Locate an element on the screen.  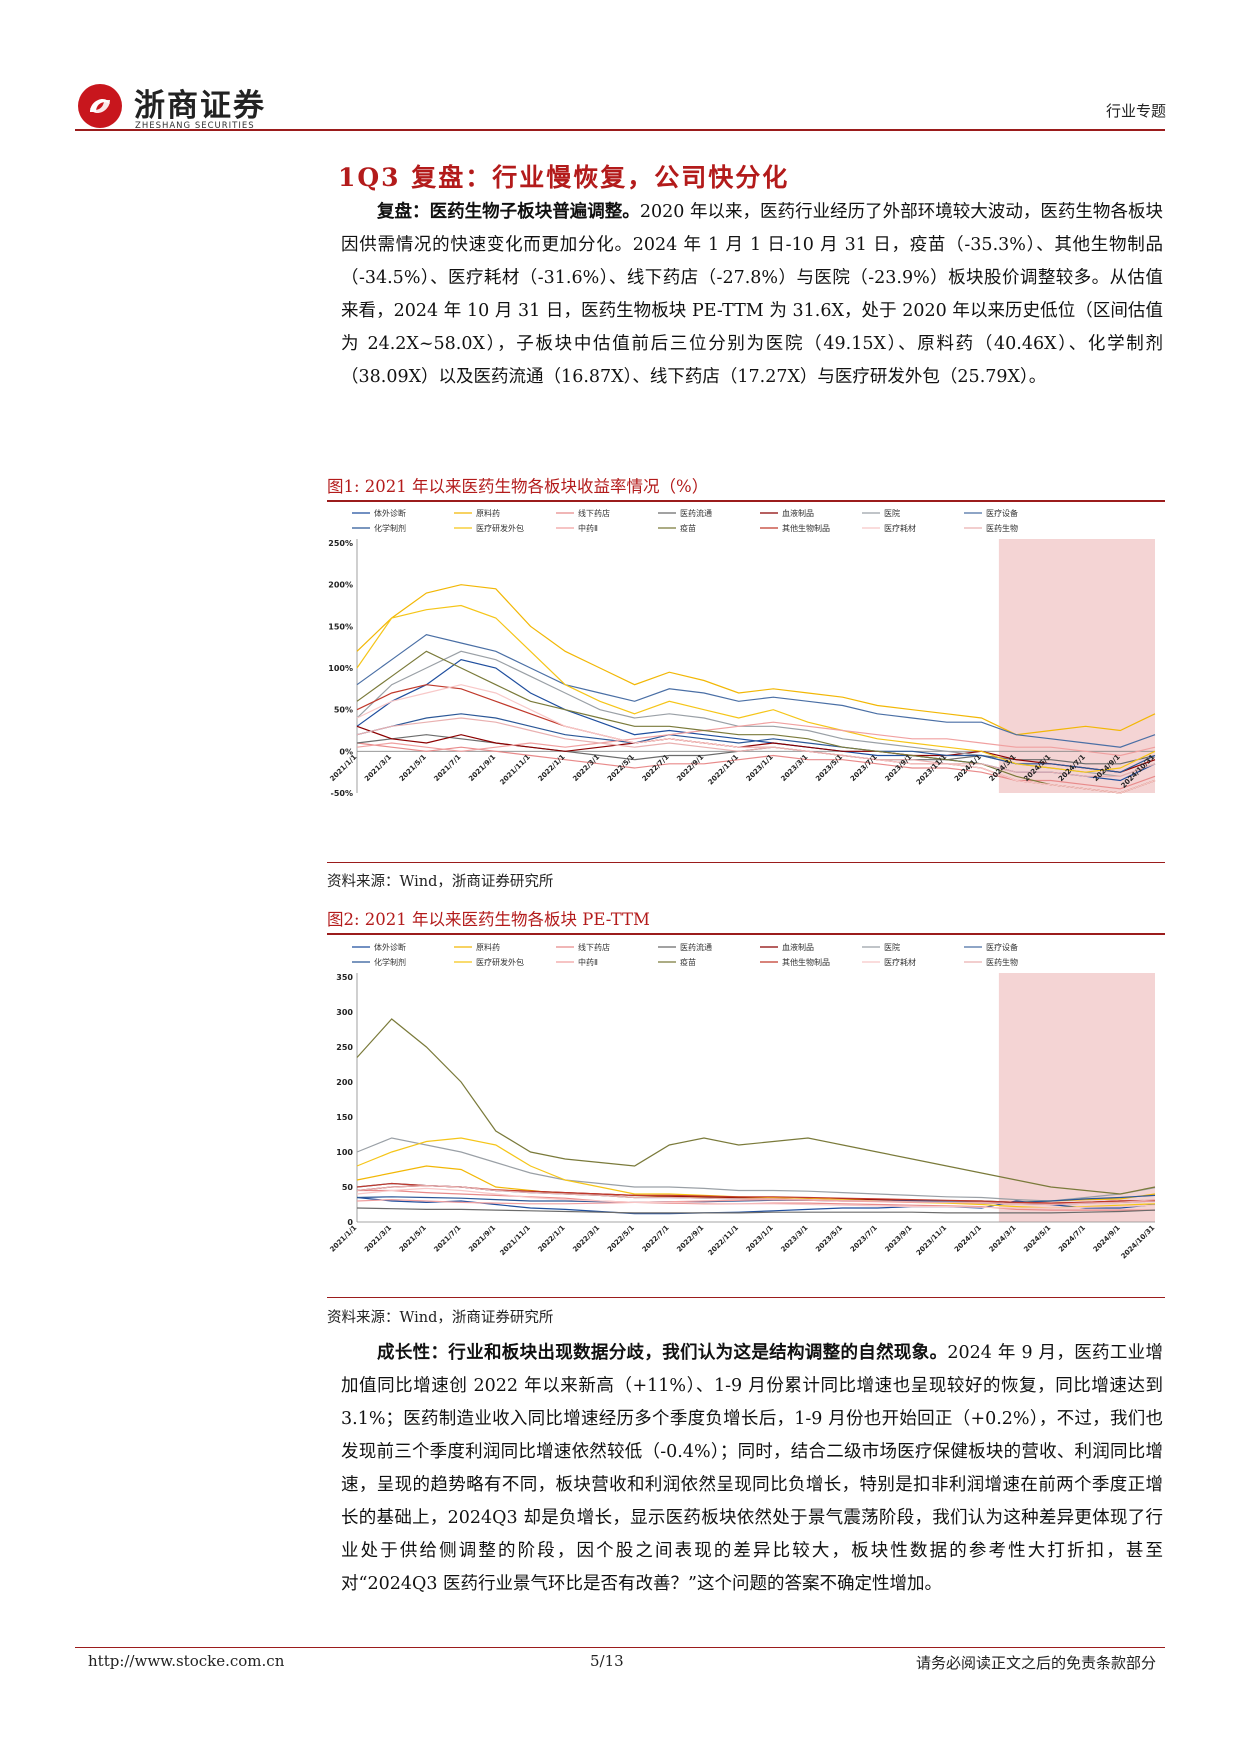
logo-en-text: ZHESHANG SECURITIES is located at coordinates (195, 126).